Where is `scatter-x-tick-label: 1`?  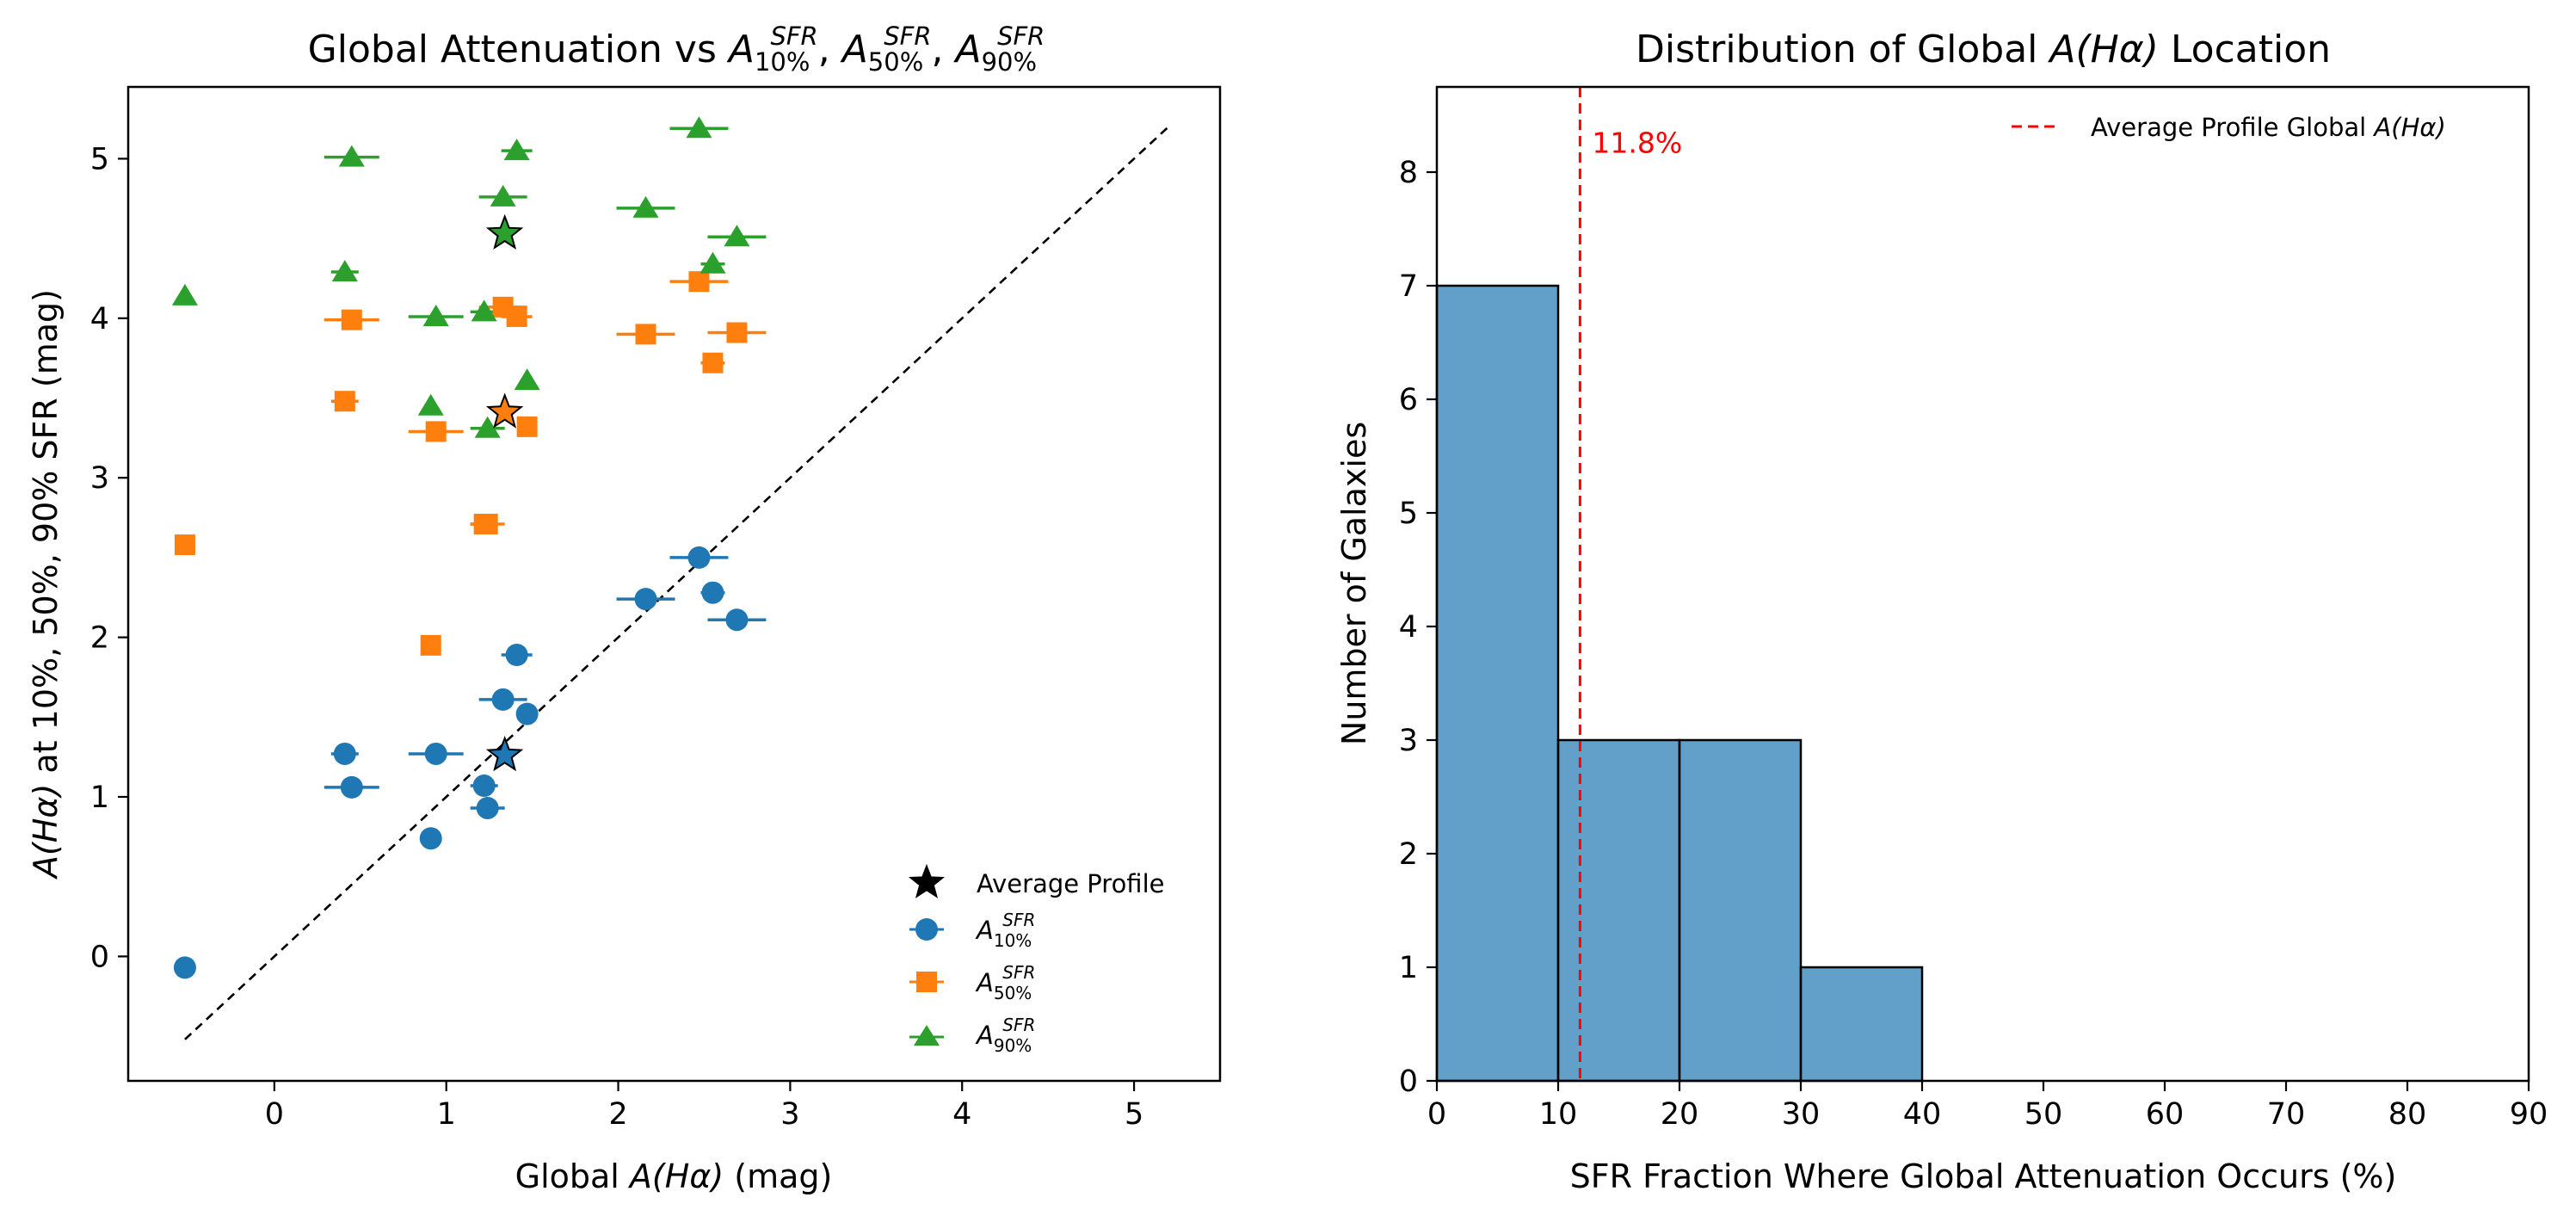 scatter-x-tick-label: 1 is located at coordinates (446, 1114).